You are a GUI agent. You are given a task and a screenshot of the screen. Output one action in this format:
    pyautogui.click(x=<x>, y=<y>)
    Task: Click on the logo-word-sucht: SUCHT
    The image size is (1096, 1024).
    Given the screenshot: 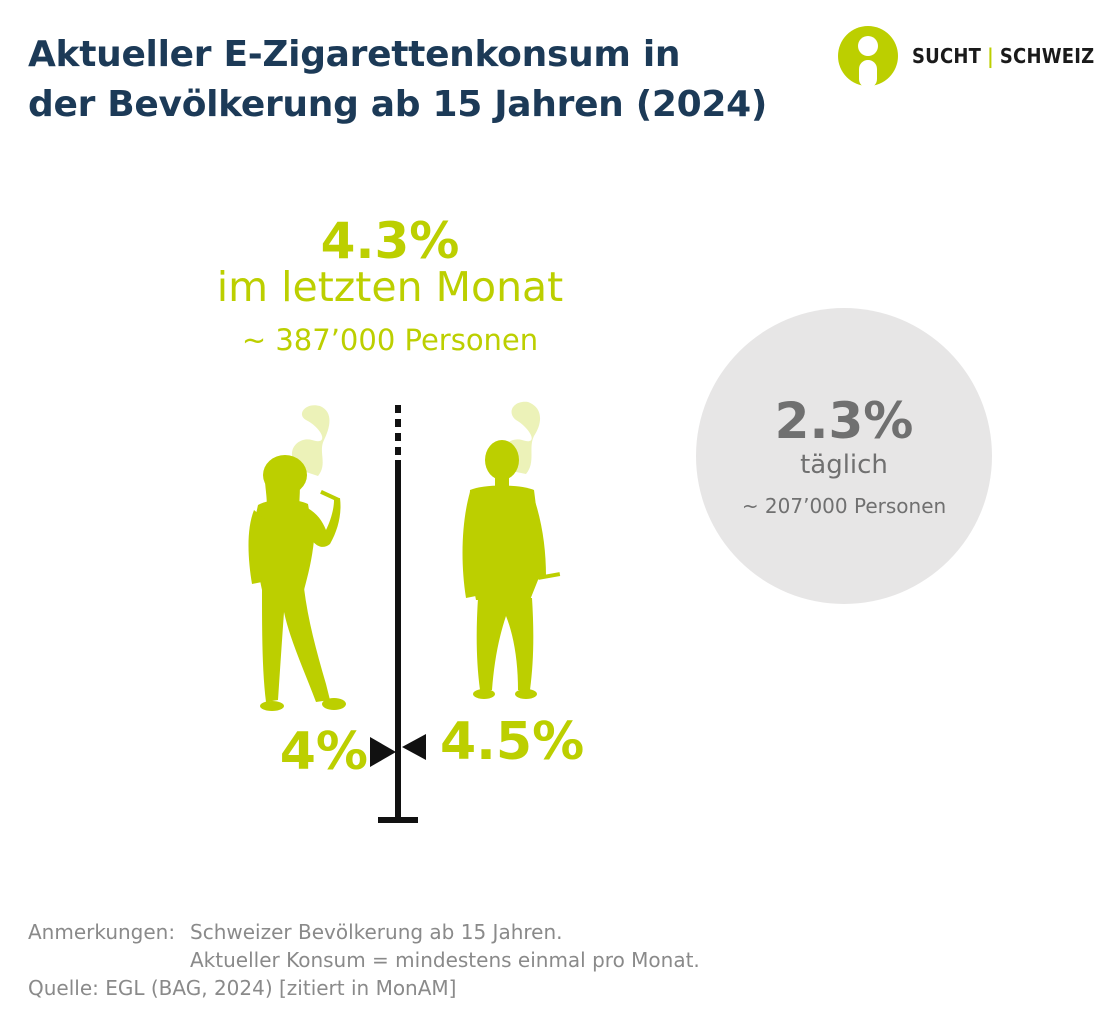 What is the action you would take?
    pyautogui.click(x=947, y=56)
    